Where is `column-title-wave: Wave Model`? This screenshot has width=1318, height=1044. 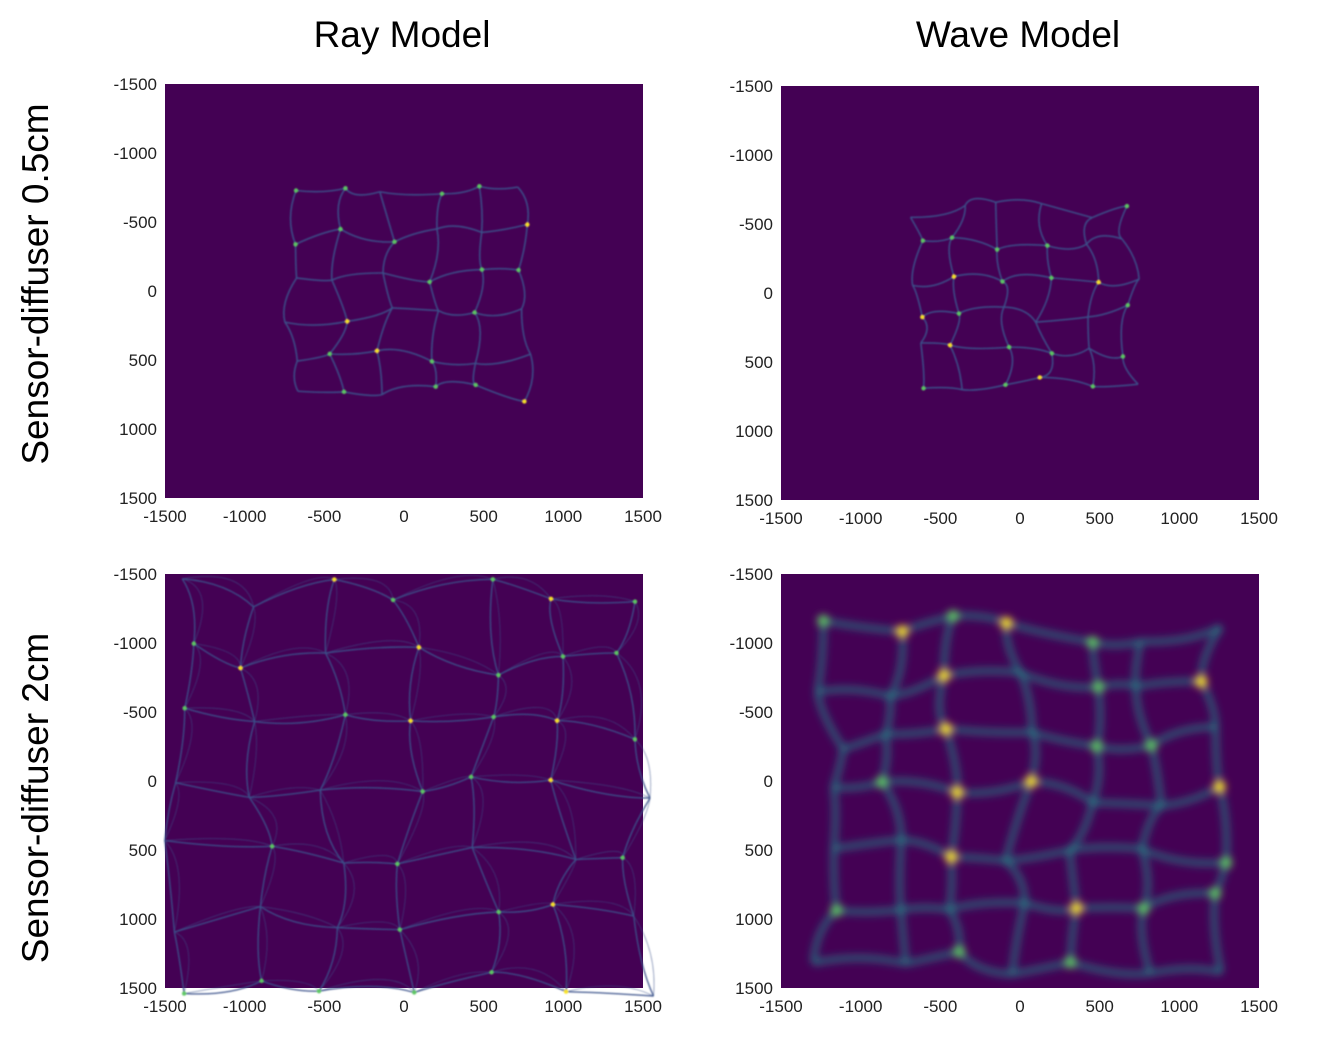 column-title-wave: Wave Model is located at coordinates (1018, 35).